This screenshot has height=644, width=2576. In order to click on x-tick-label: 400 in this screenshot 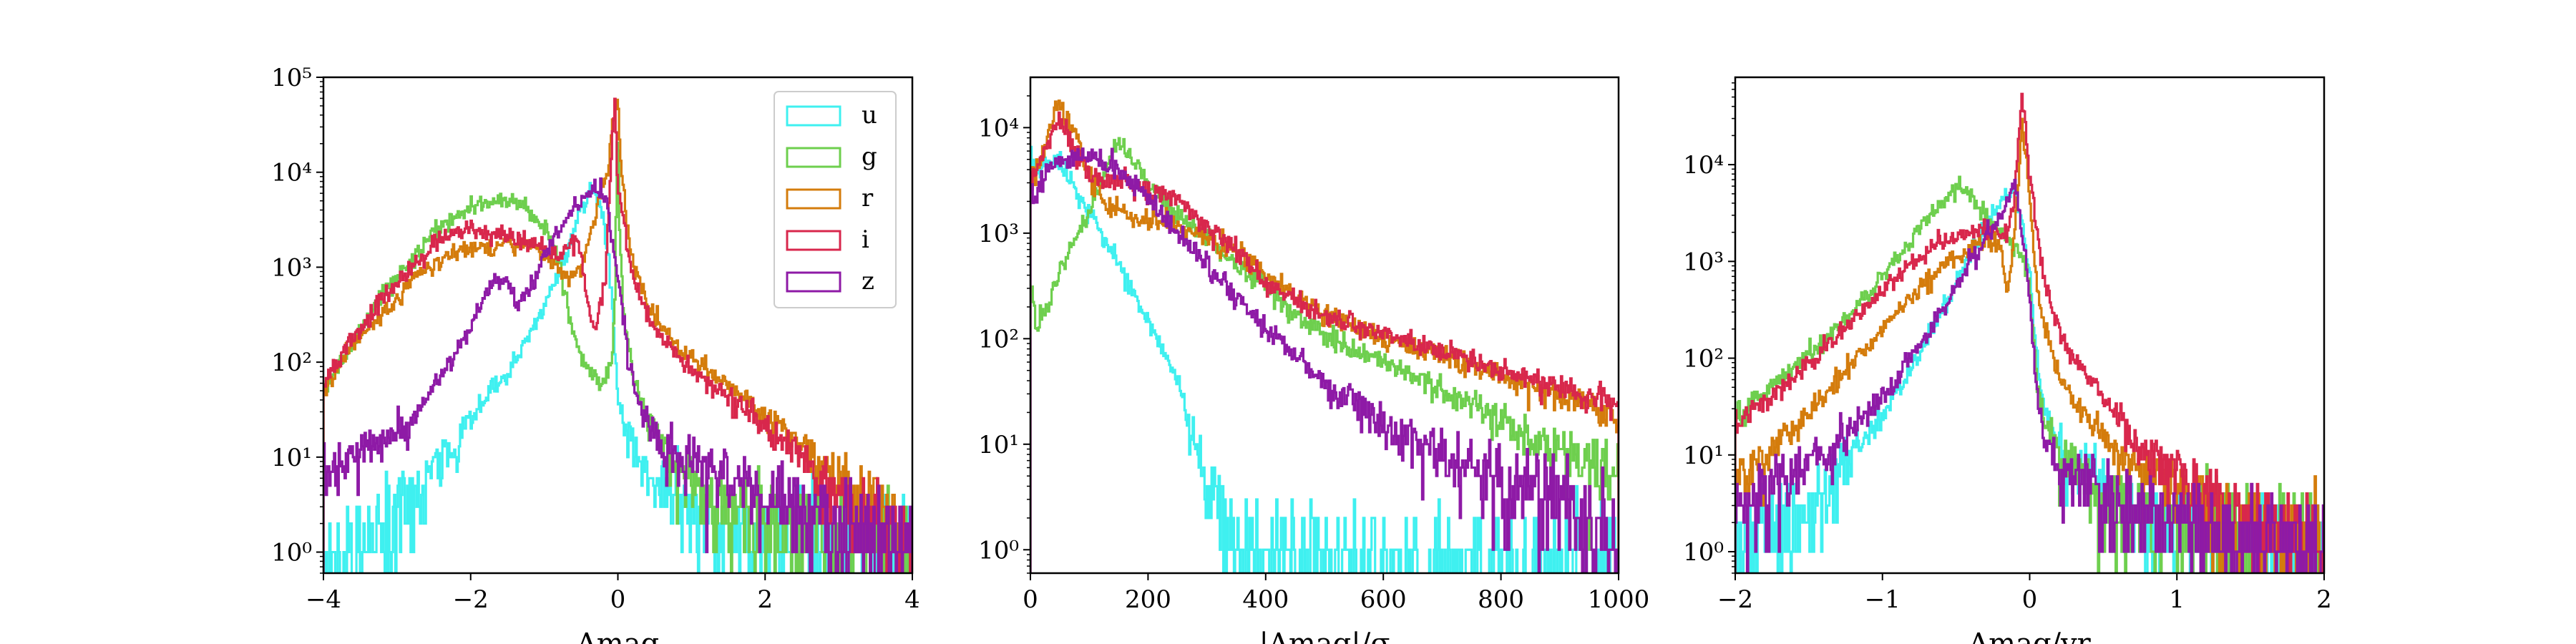, I will do `click(1265, 599)`.